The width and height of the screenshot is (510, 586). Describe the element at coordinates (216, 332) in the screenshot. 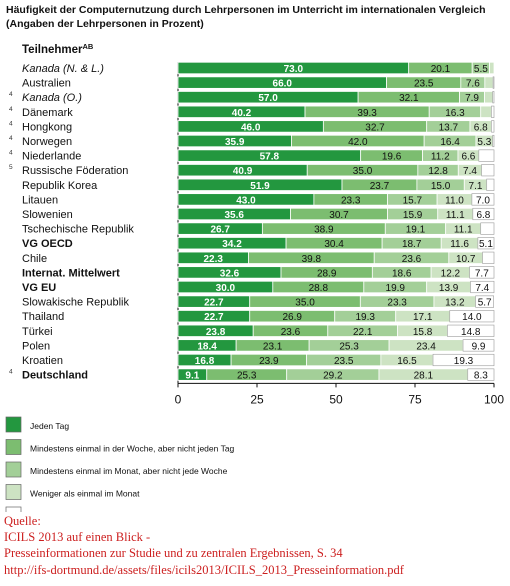

I see `data-label: 23.8` at that location.